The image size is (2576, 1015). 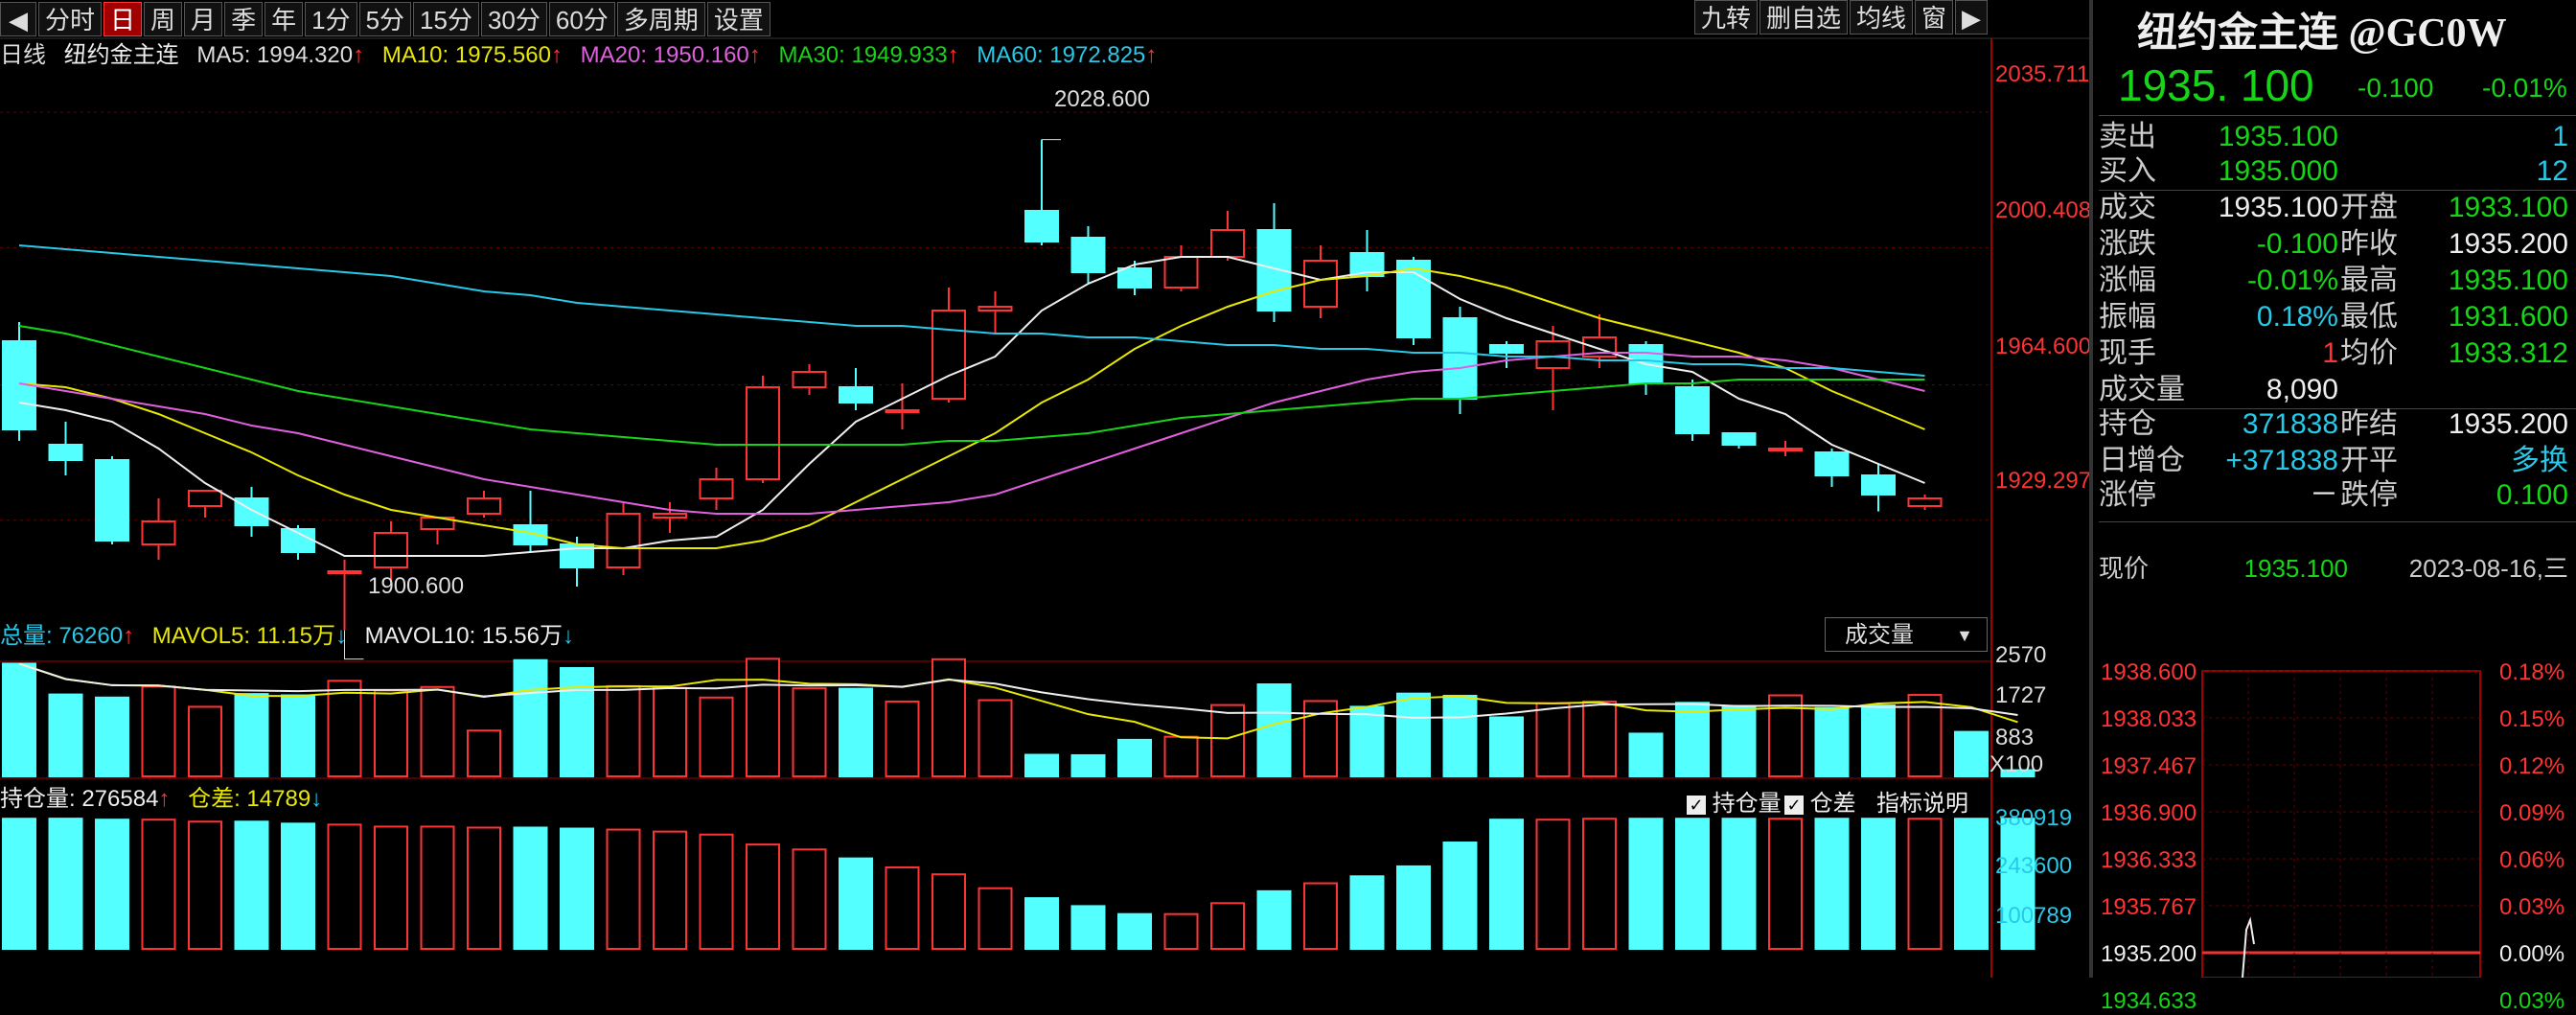 I want to click on tab-period-8: 15分, so click(x=446, y=19).